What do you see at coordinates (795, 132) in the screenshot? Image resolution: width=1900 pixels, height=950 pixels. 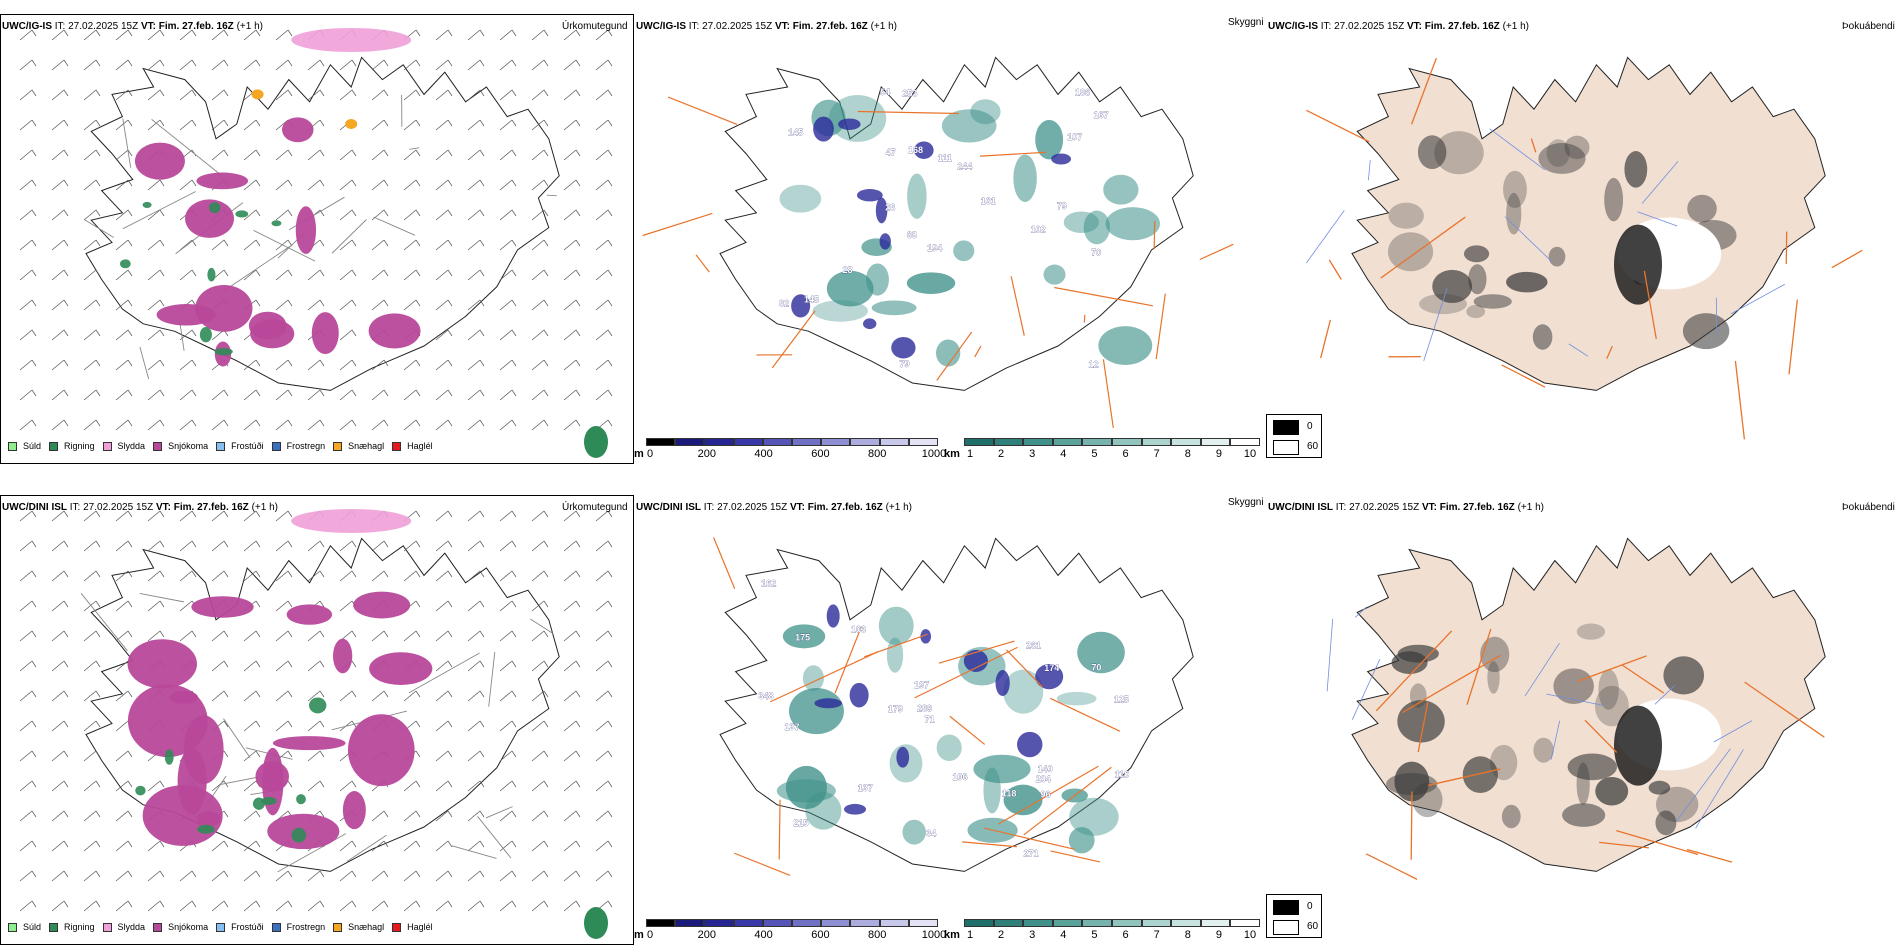 I see `ceiling-value-label: 145` at bounding box center [795, 132].